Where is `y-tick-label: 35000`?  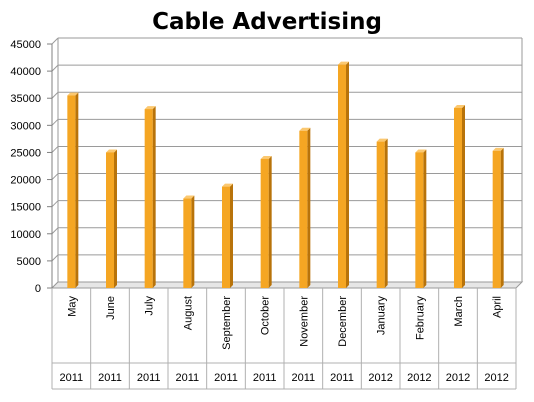
y-tick-label: 35000 is located at coordinates (25, 99).